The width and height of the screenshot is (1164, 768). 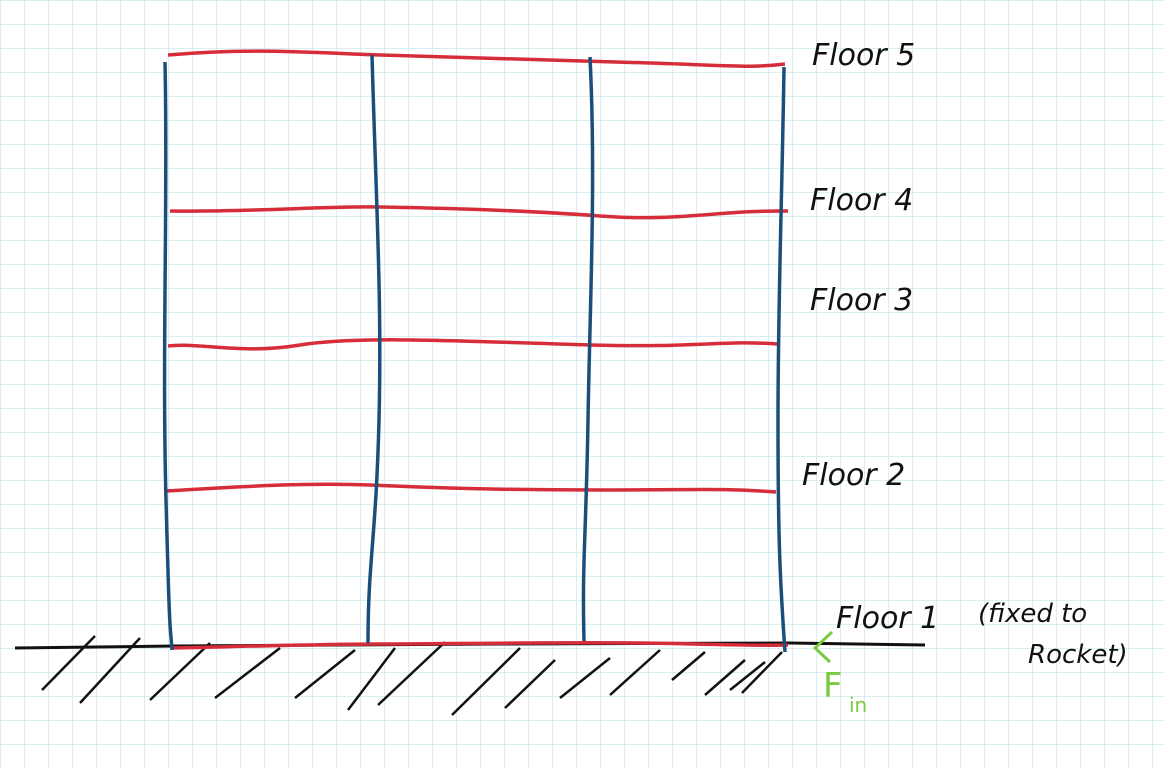 I want to click on force-arrow-icon, so click(x=823, y=647).